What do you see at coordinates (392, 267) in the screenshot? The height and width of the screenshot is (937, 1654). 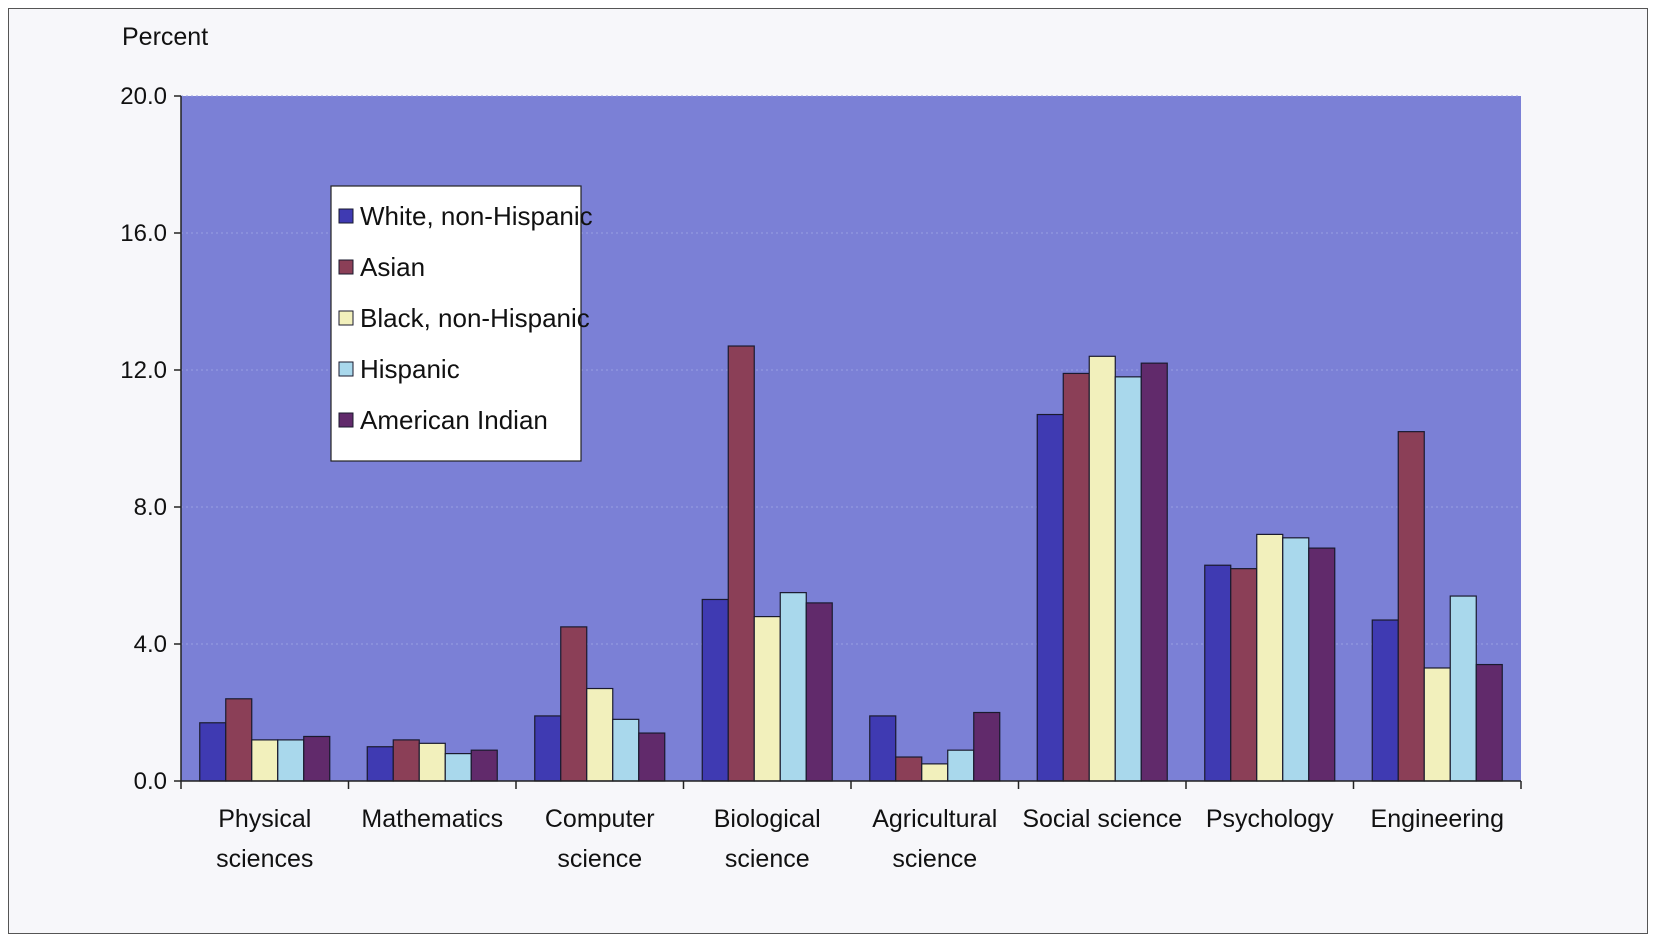 I see `legend-label-2: Asian` at bounding box center [392, 267].